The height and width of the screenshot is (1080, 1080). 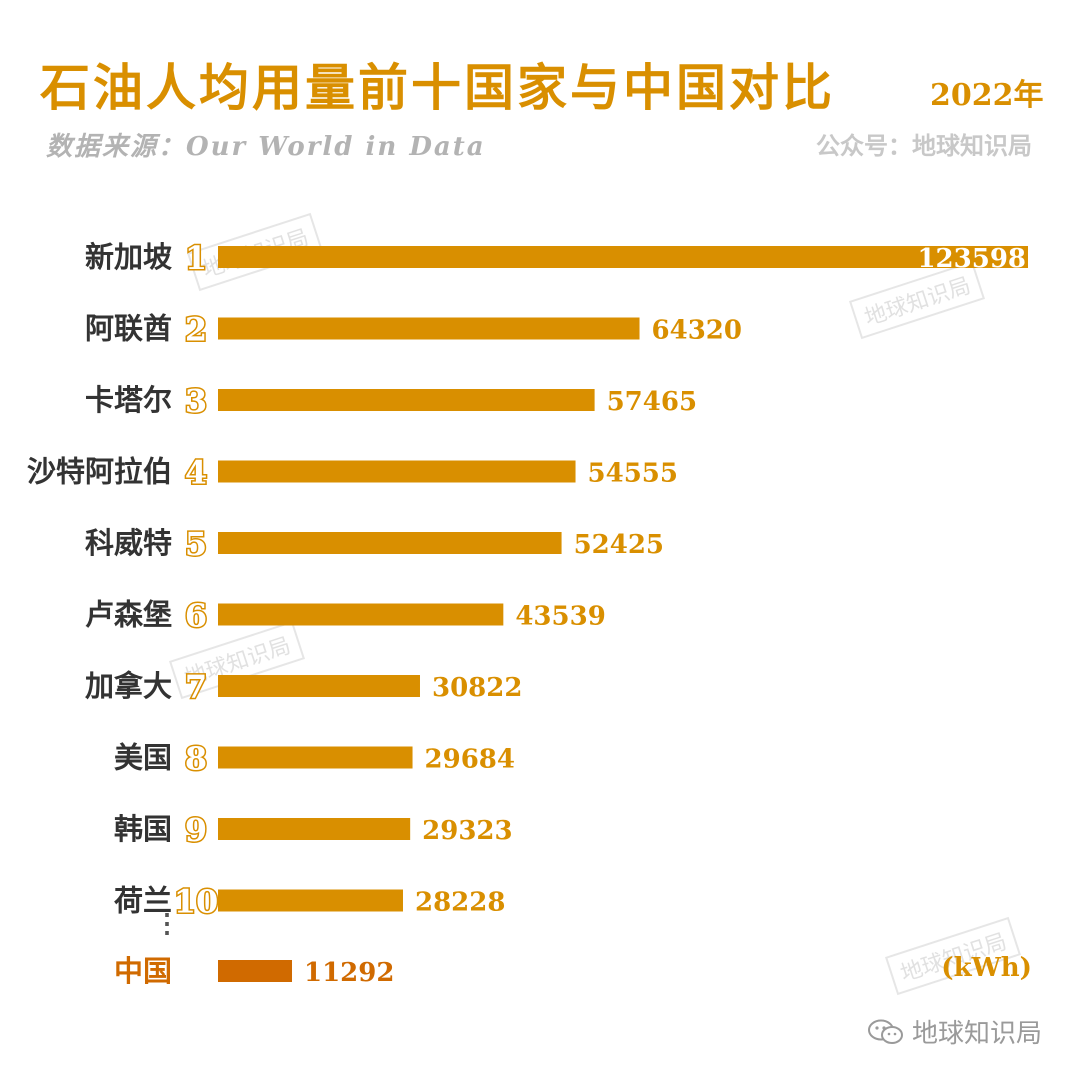 I want to click on value-label: 28228, so click(x=460, y=903).